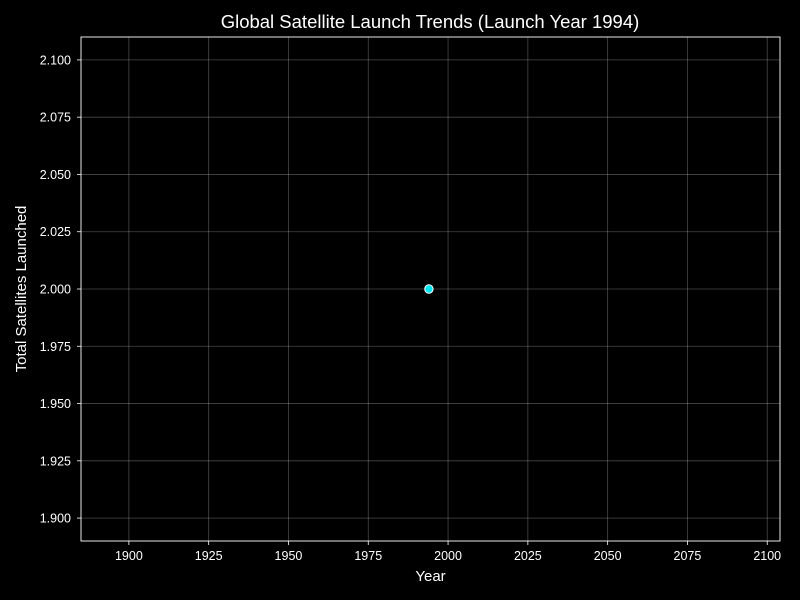 This screenshot has width=800, height=600. What do you see at coordinates (767, 556) in the screenshot?
I see `x-tick-label: 2100` at bounding box center [767, 556].